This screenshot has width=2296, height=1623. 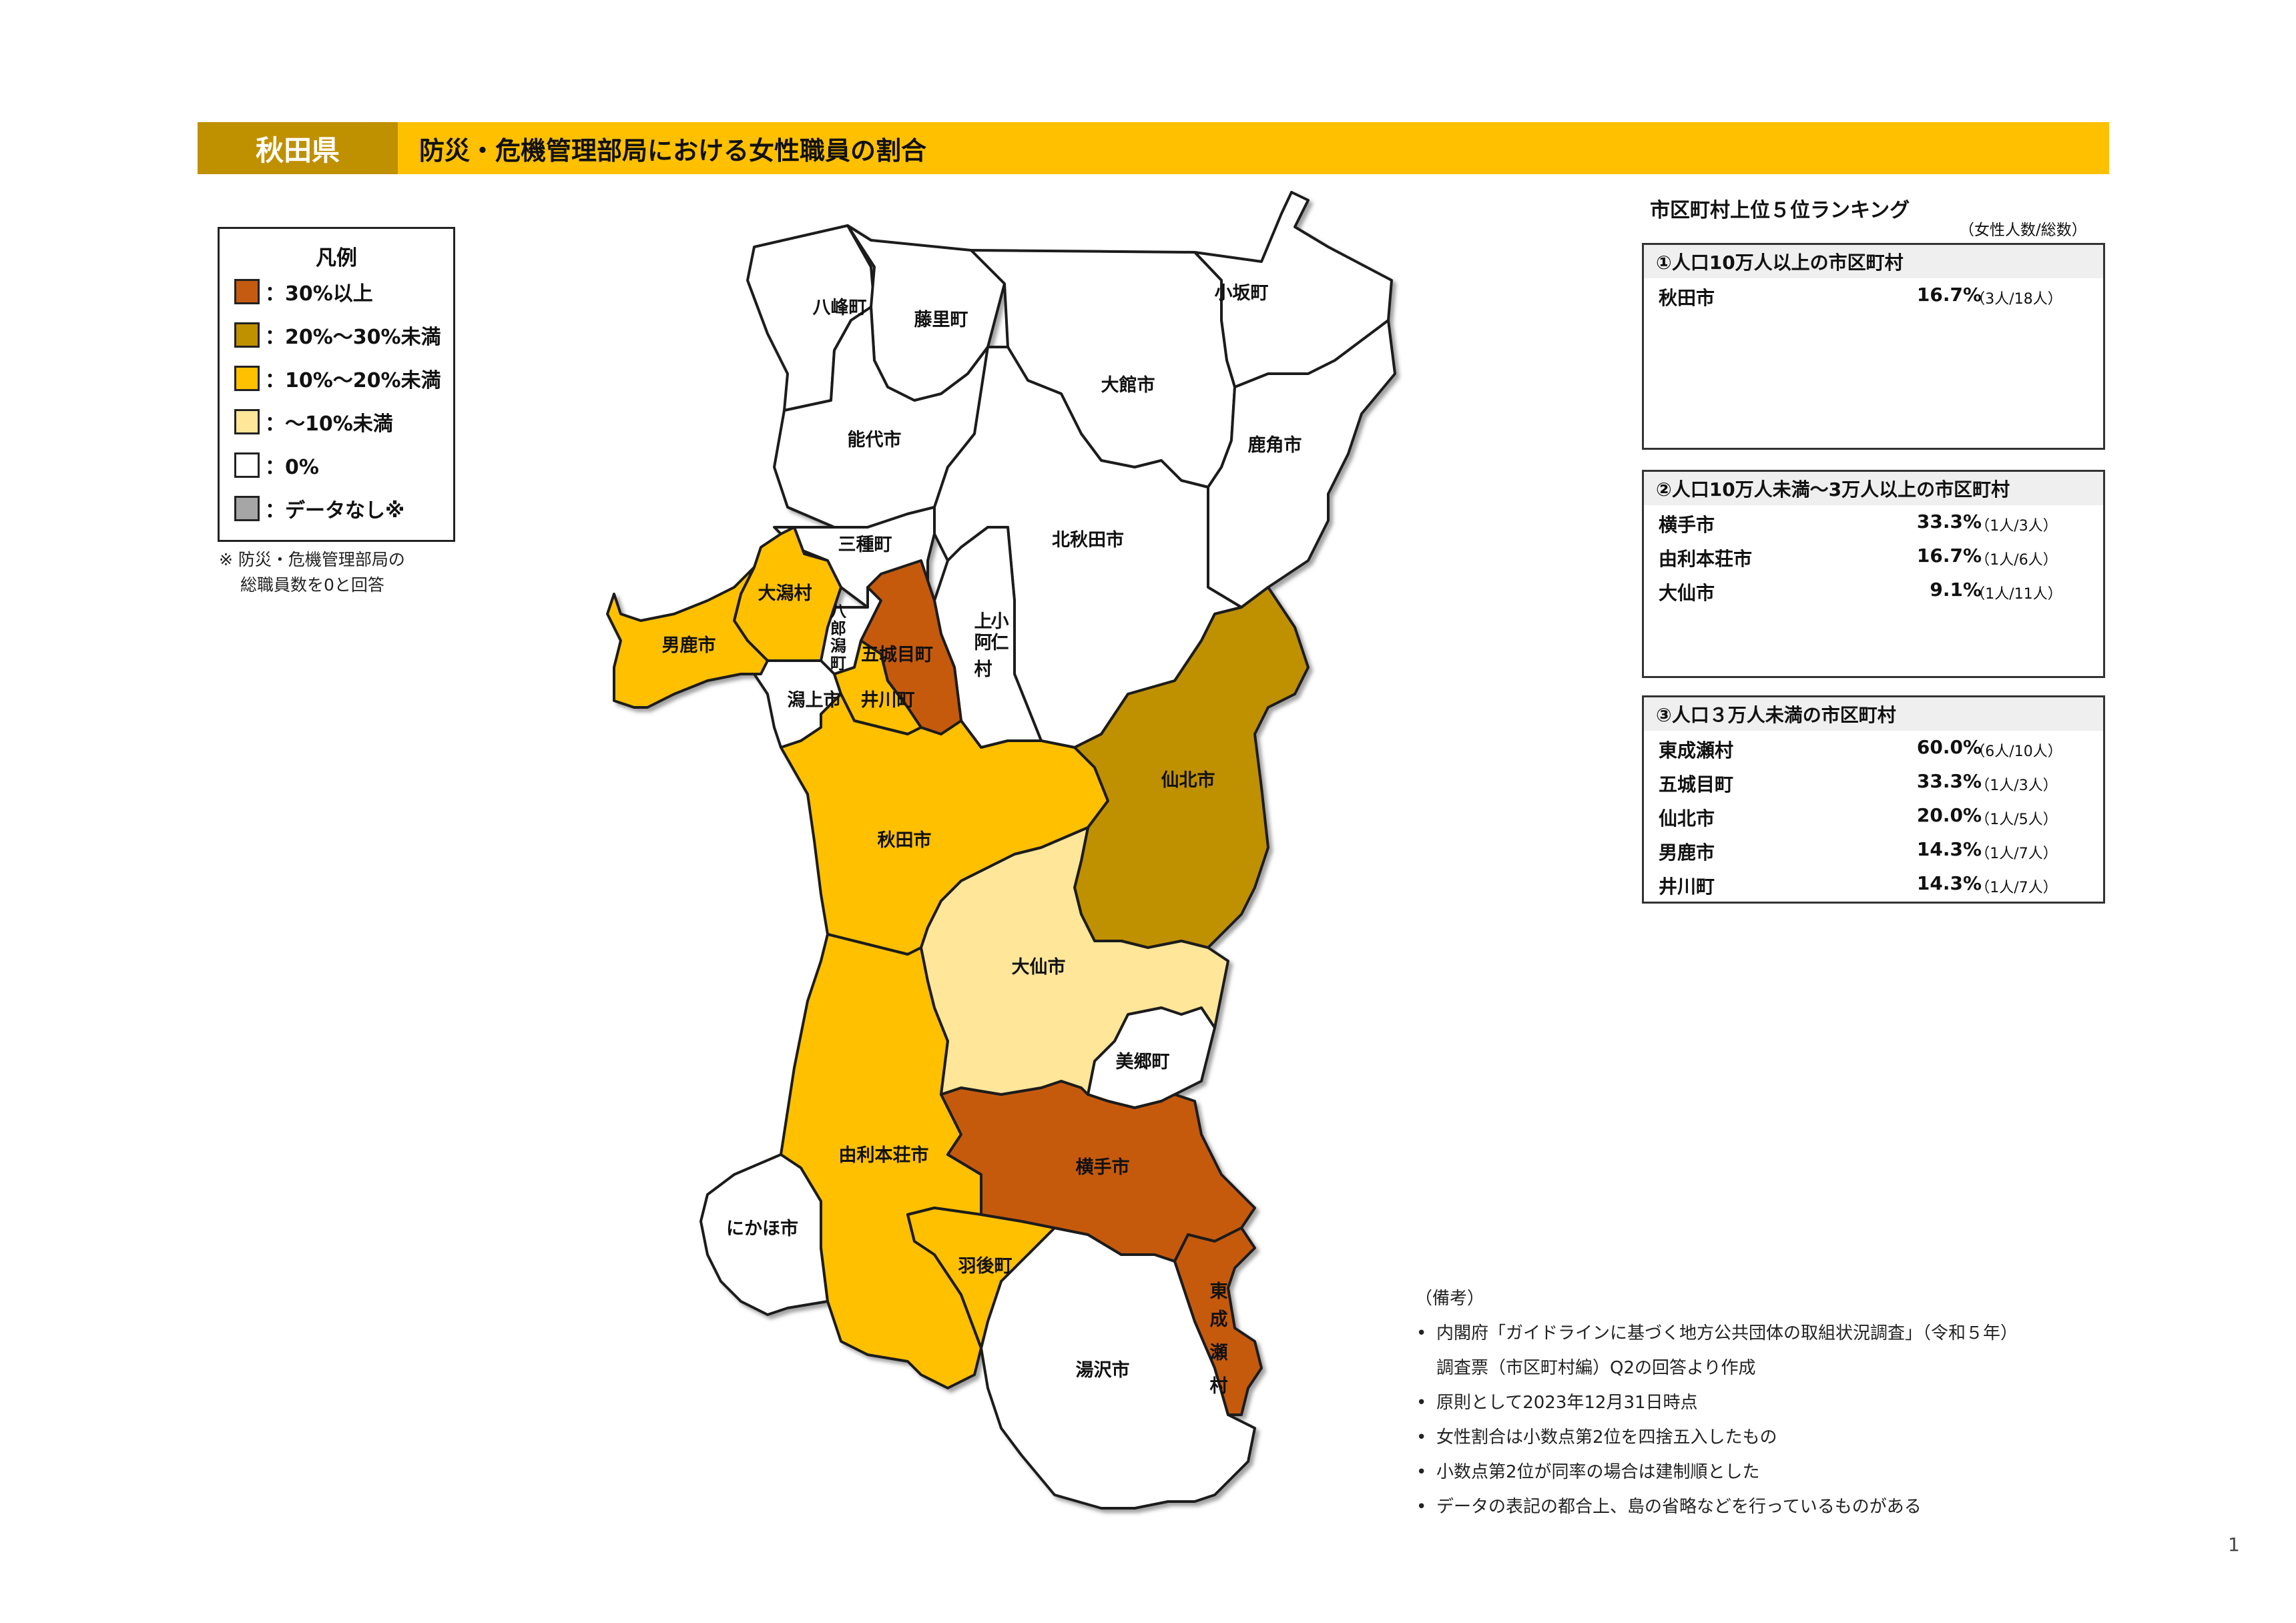 I want to click on label-fujisato: 藤里町, so click(x=941, y=320).